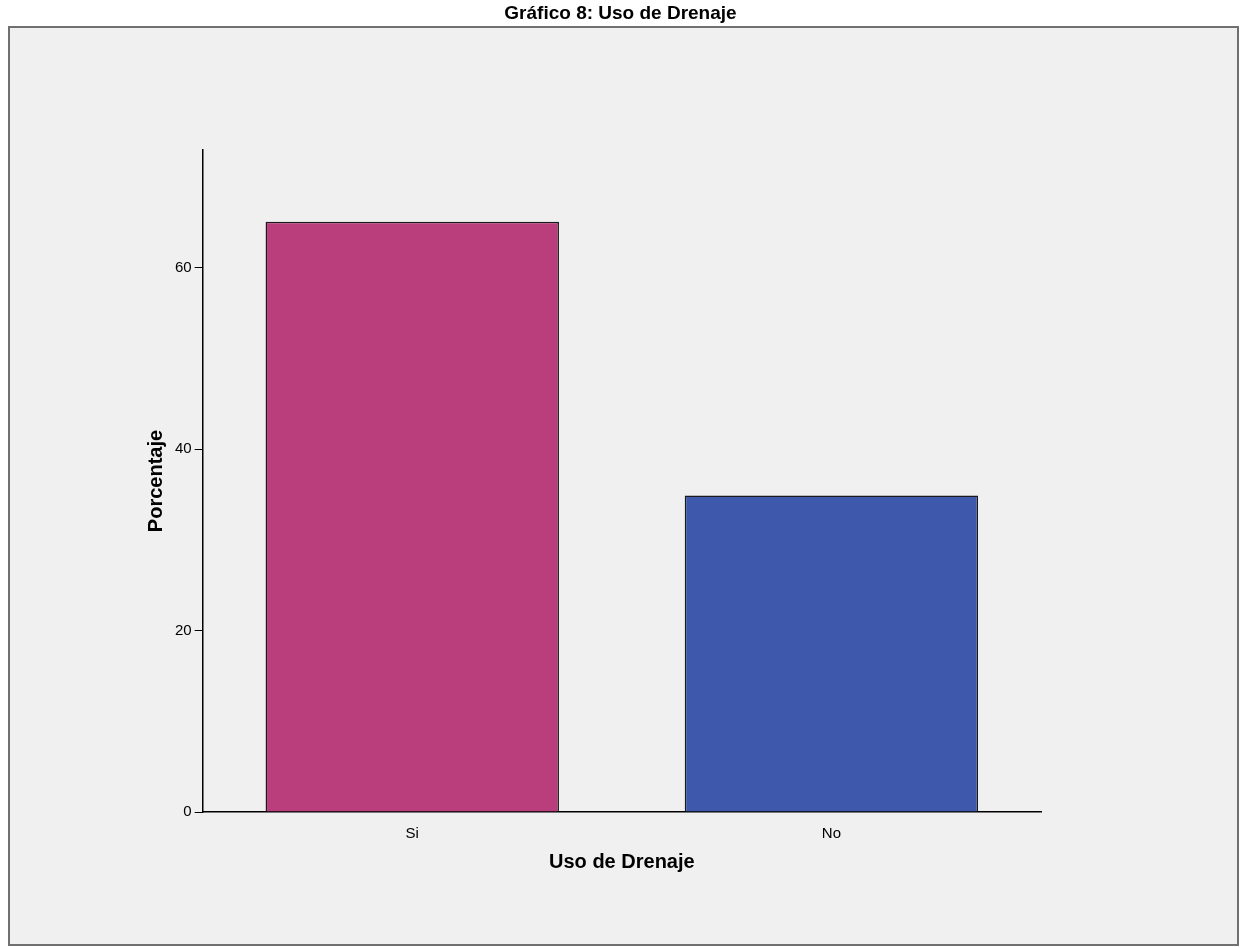 The image size is (1241, 948). I want to click on y-tick-label: 40, so click(183, 448).